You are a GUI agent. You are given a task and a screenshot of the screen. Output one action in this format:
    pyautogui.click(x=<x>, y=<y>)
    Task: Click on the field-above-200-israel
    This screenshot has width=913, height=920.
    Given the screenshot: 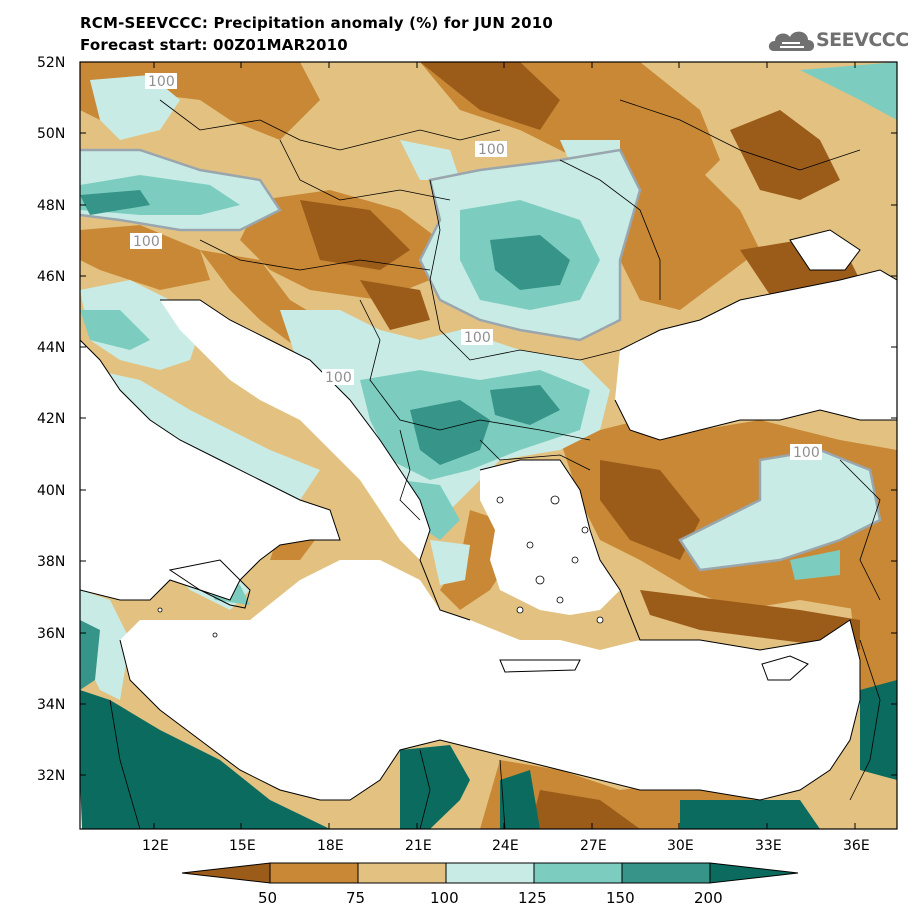 What is the action you would take?
    pyautogui.click(x=878, y=730)
    